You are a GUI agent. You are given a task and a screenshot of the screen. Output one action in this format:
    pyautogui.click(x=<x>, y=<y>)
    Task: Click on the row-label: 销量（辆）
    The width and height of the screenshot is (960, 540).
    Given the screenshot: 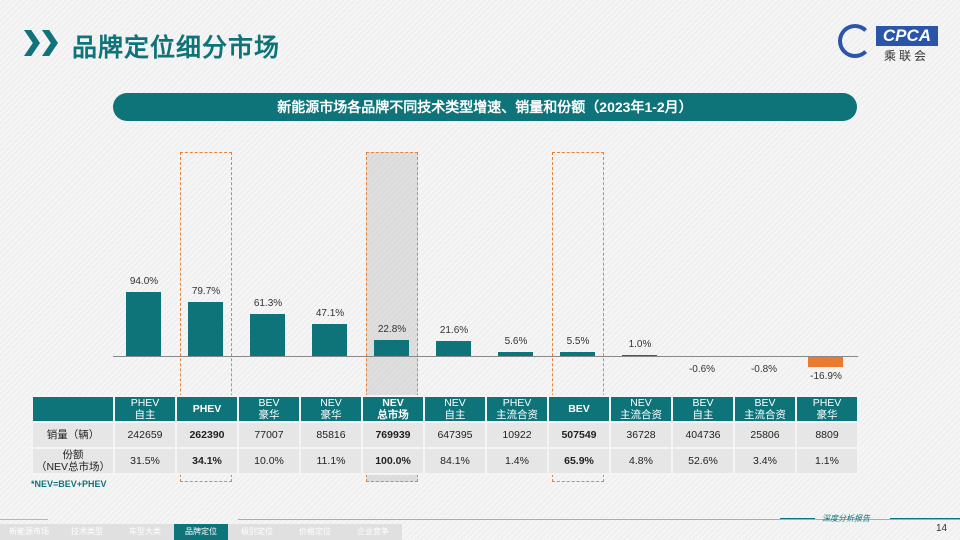 What is the action you would take?
    pyautogui.click(x=73, y=435)
    